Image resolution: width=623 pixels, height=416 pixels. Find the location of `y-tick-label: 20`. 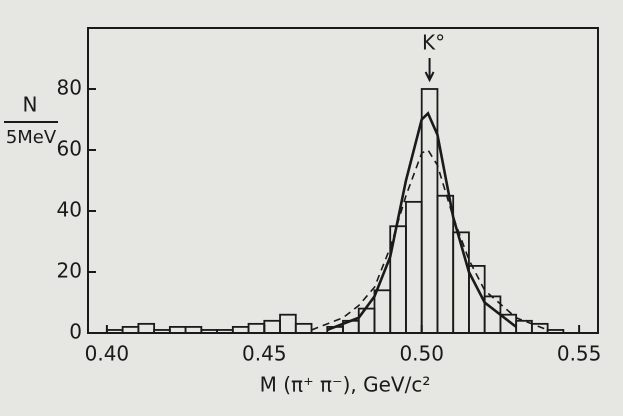

y-tick-label: 20 is located at coordinates (69, 271).